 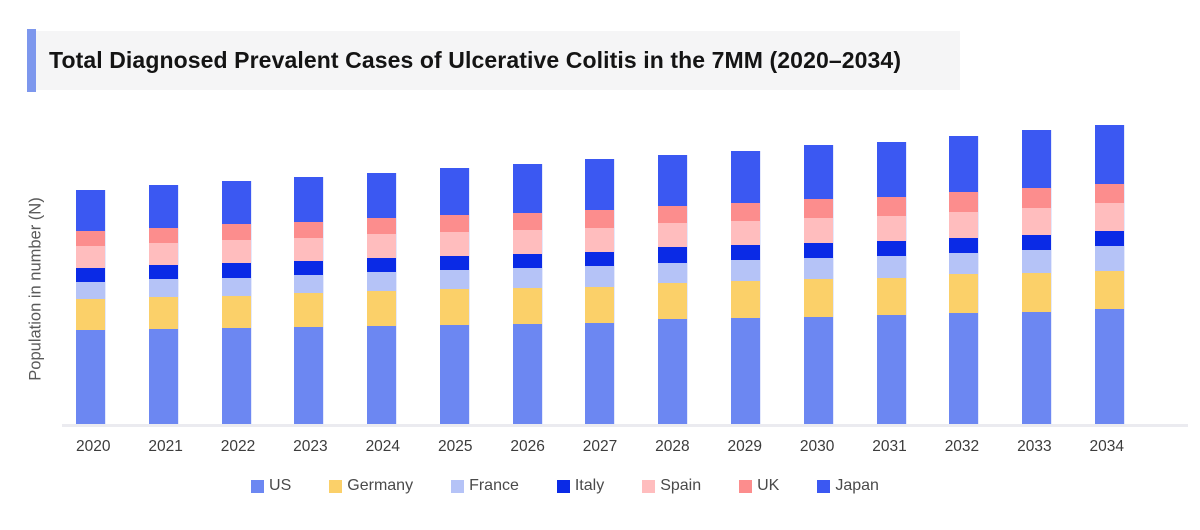 What do you see at coordinates (454, 296) in the screenshot?
I see `bar-2025` at bounding box center [454, 296].